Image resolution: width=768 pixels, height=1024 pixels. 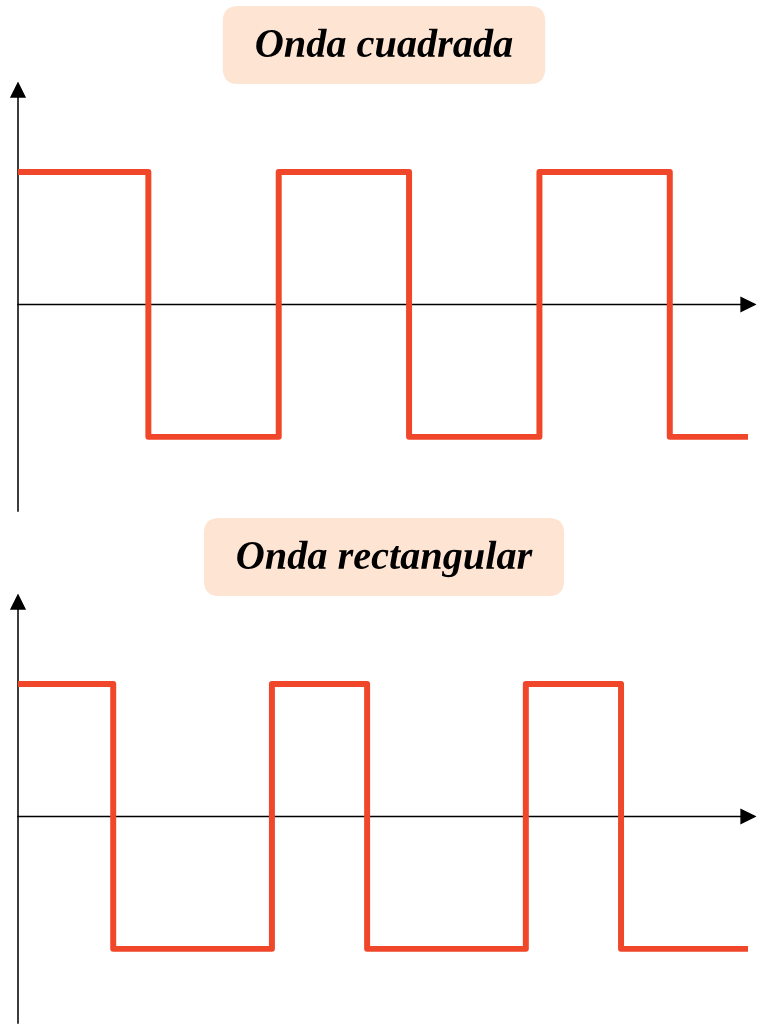 I want to click on chart-title: Onda cuadrada, so click(x=384, y=43).